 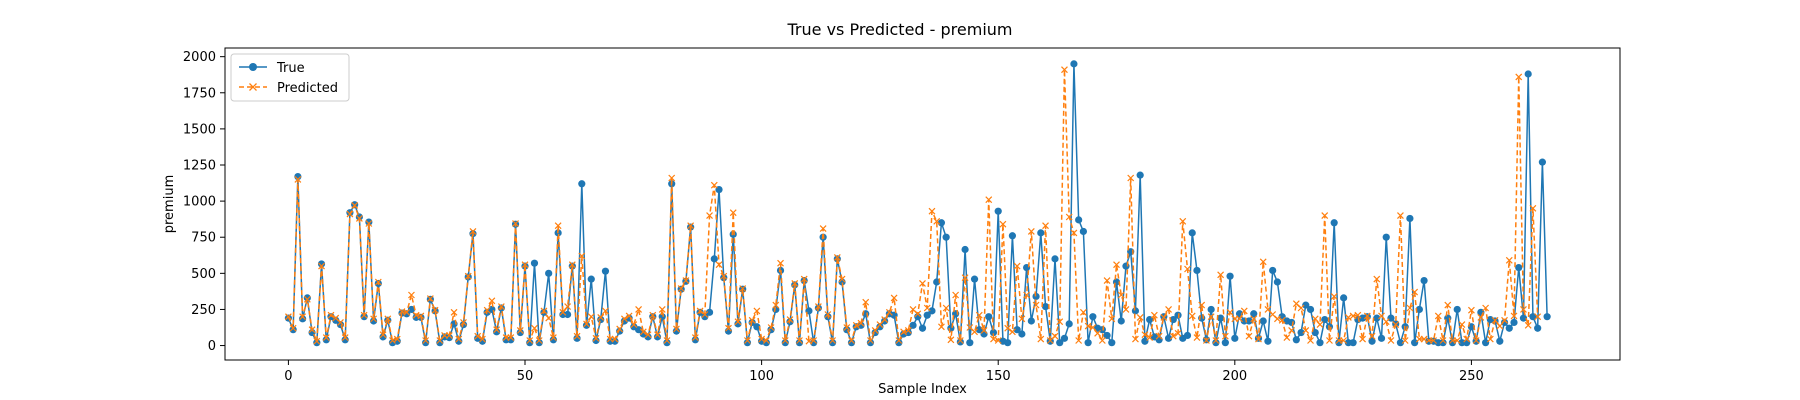 What do you see at coordinates (199, 129) in the screenshot?
I see `y-tick-label: 1500` at bounding box center [199, 129].